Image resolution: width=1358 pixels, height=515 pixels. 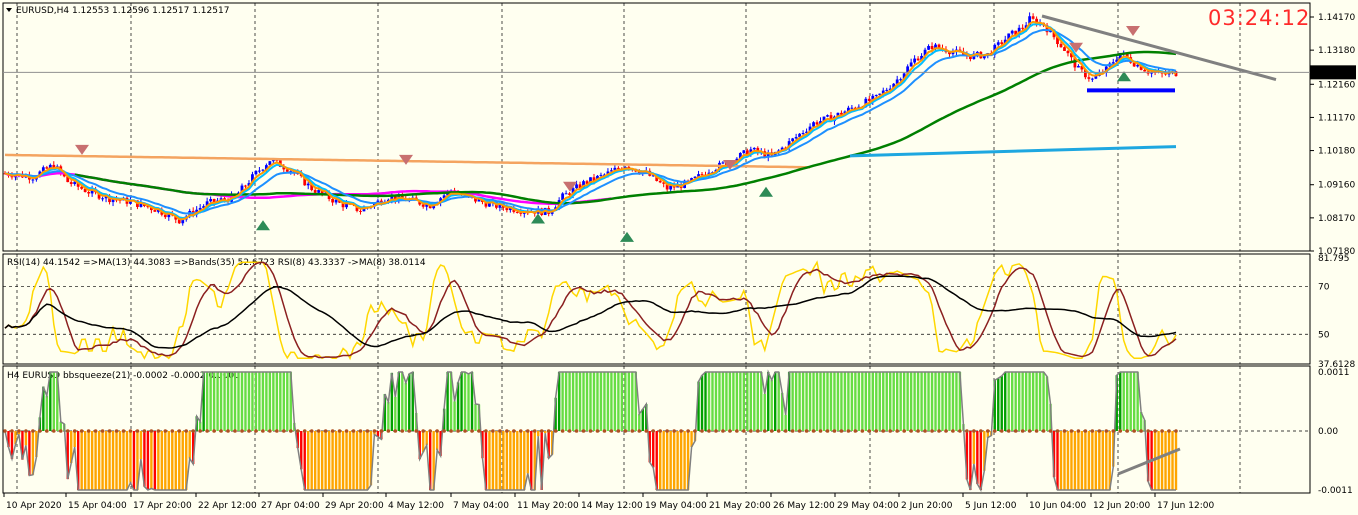 What do you see at coordinates (416, 506) in the screenshot?
I see `time-axis-label: 4 May 12:00` at bounding box center [416, 506].